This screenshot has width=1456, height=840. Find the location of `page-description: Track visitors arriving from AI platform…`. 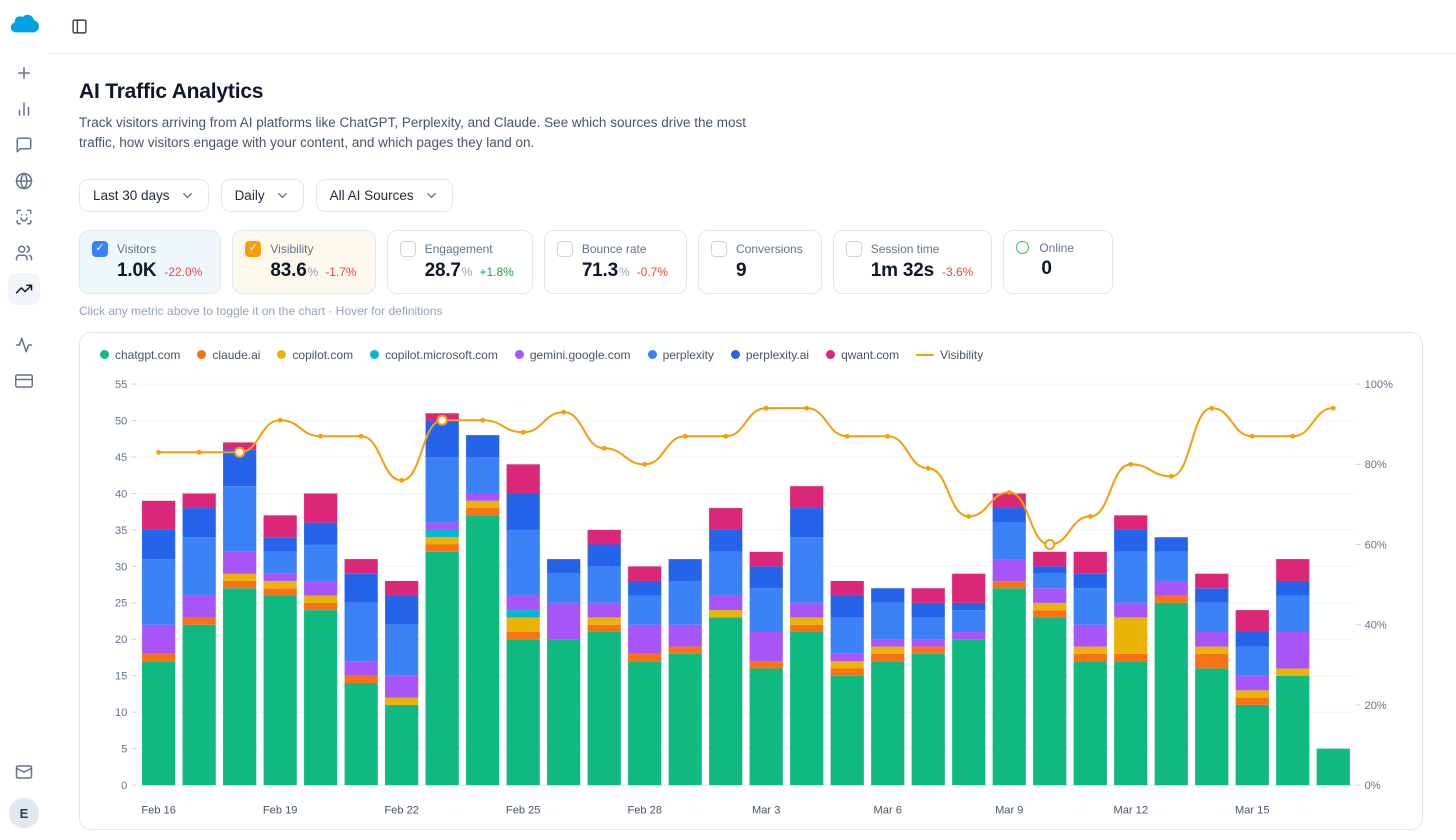

page-description: Track visitors arriving from AI platform… is located at coordinates (412, 133).